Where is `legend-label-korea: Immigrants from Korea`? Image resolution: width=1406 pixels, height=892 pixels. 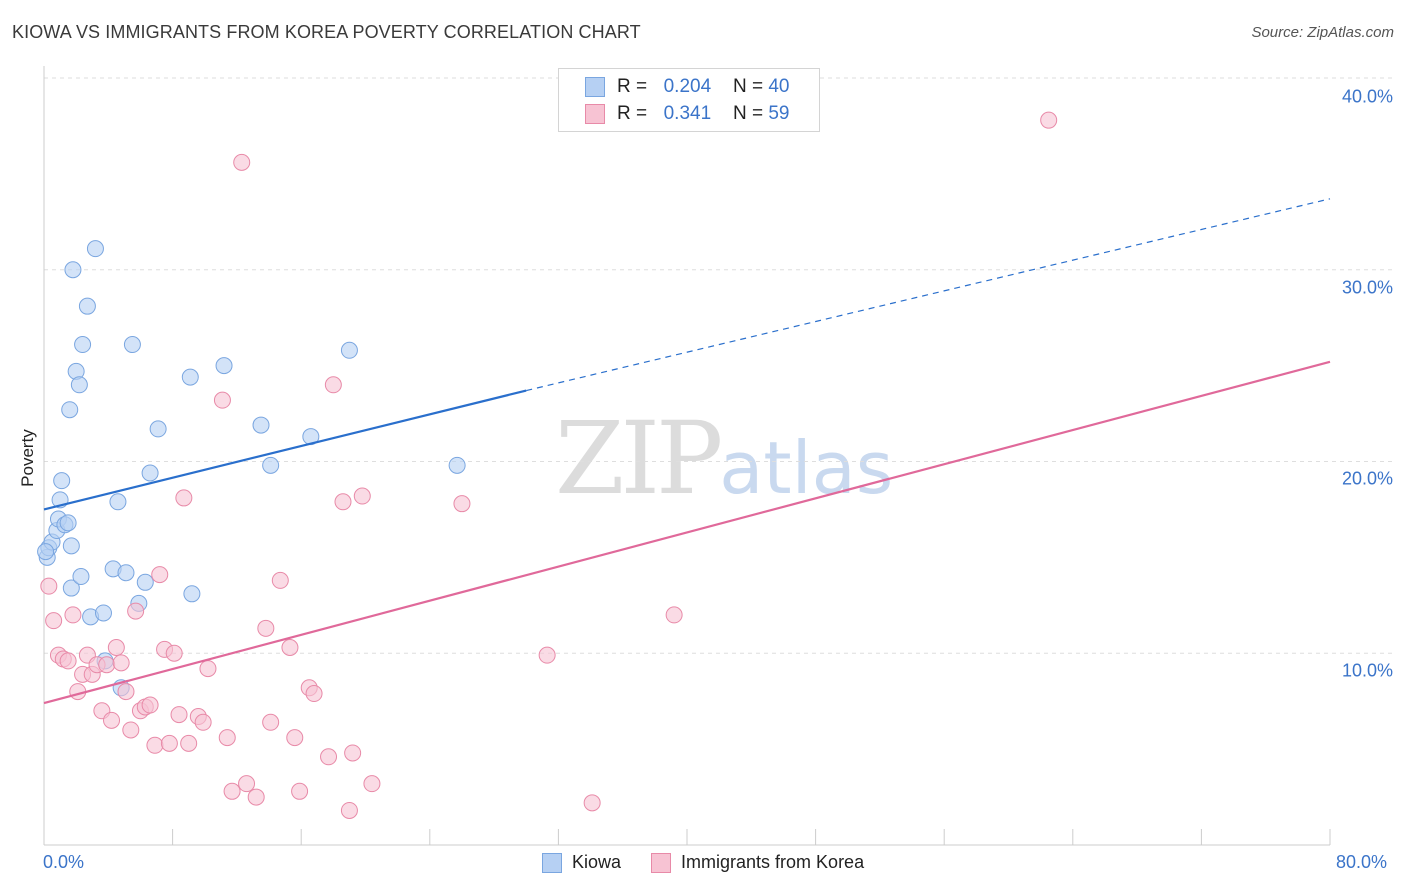
legend-label-korea: Immigrants from Korea is located at coordinates (773, 862).